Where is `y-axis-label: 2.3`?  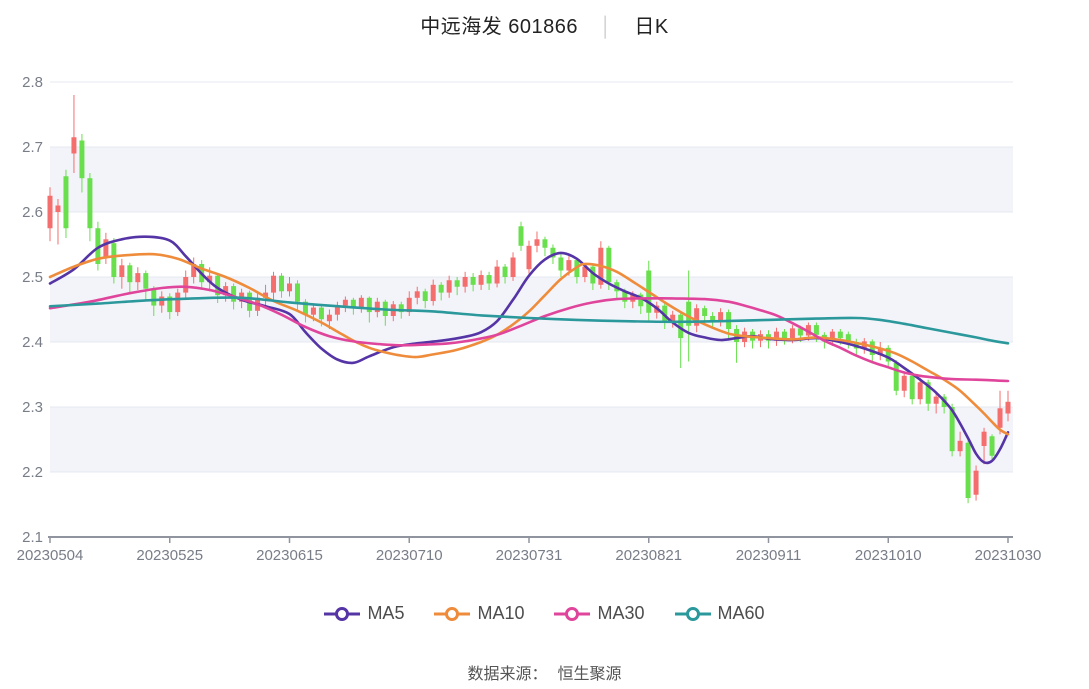
y-axis-label: 2.3 is located at coordinates (32, 407).